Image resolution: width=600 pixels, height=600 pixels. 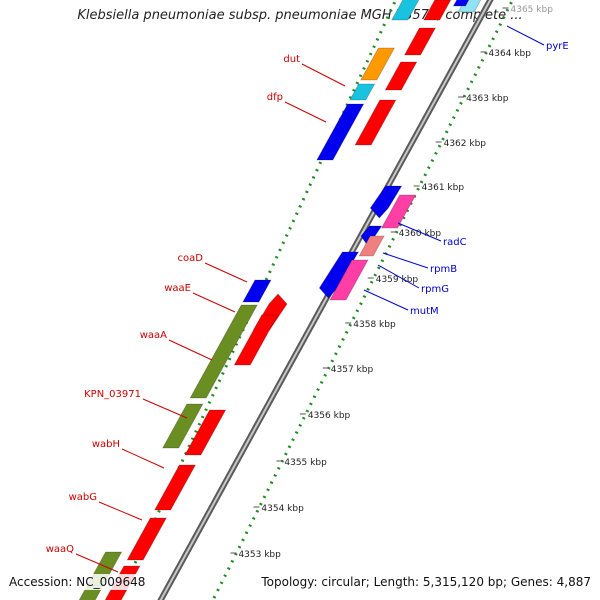 What do you see at coordinates (83, 497) in the screenshot?
I see `gene-label-wabg: wabG` at bounding box center [83, 497].